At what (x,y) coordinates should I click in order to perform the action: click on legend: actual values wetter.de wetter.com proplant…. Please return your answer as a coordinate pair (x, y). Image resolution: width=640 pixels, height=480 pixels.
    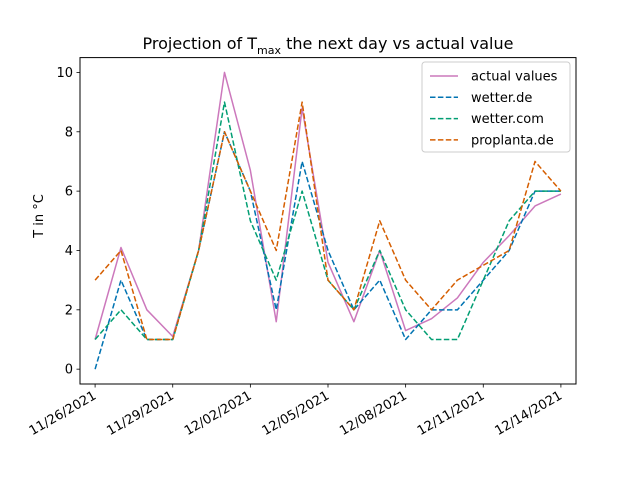
    Looking at the image, I should click on (496, 107).